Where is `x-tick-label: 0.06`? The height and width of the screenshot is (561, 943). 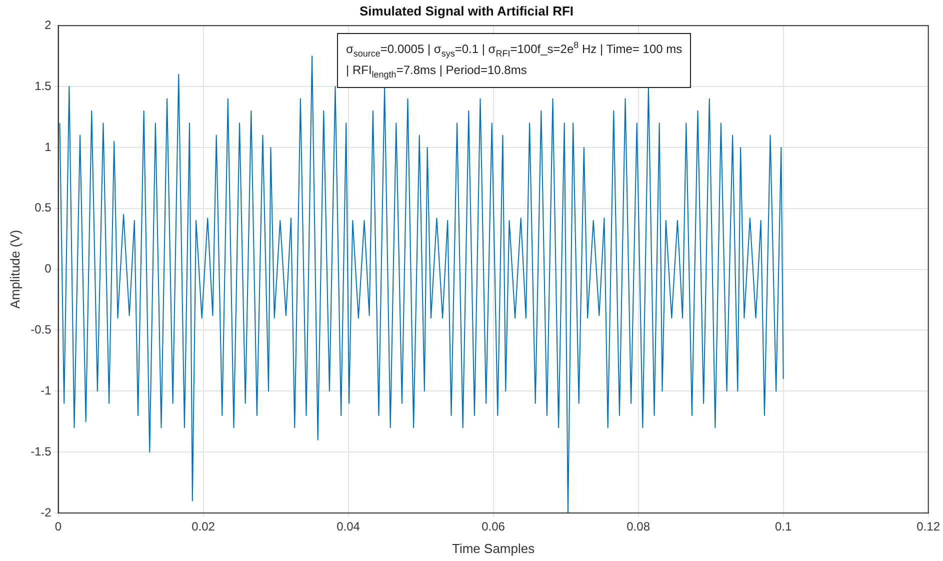
x-tick-label: 0.06 is located at coordinates (494, 527).